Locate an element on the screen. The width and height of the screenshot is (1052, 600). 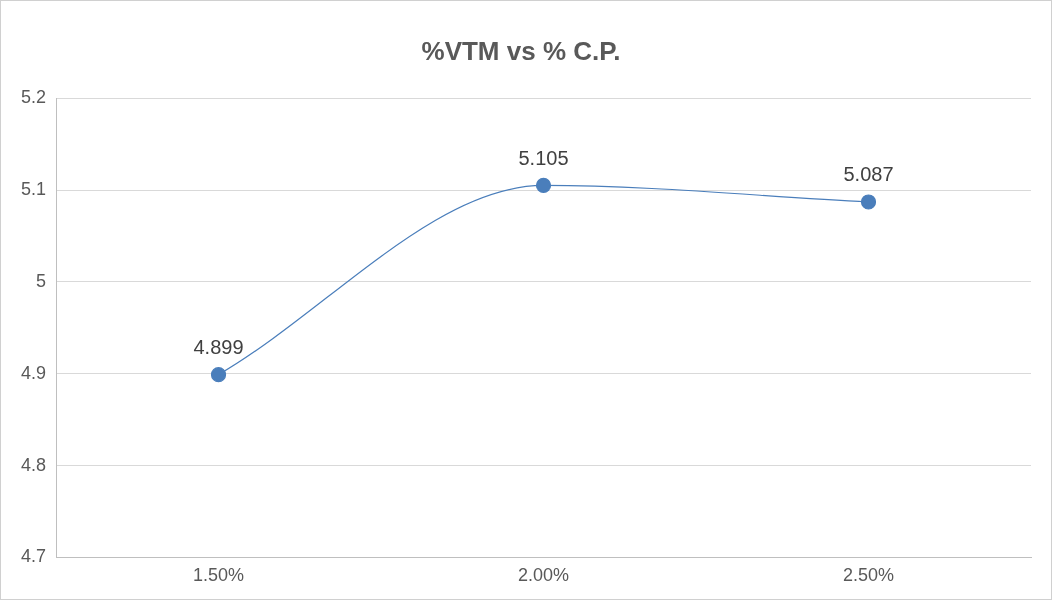
x-tick-label: 1.50% is located at coordinates (219, 575).